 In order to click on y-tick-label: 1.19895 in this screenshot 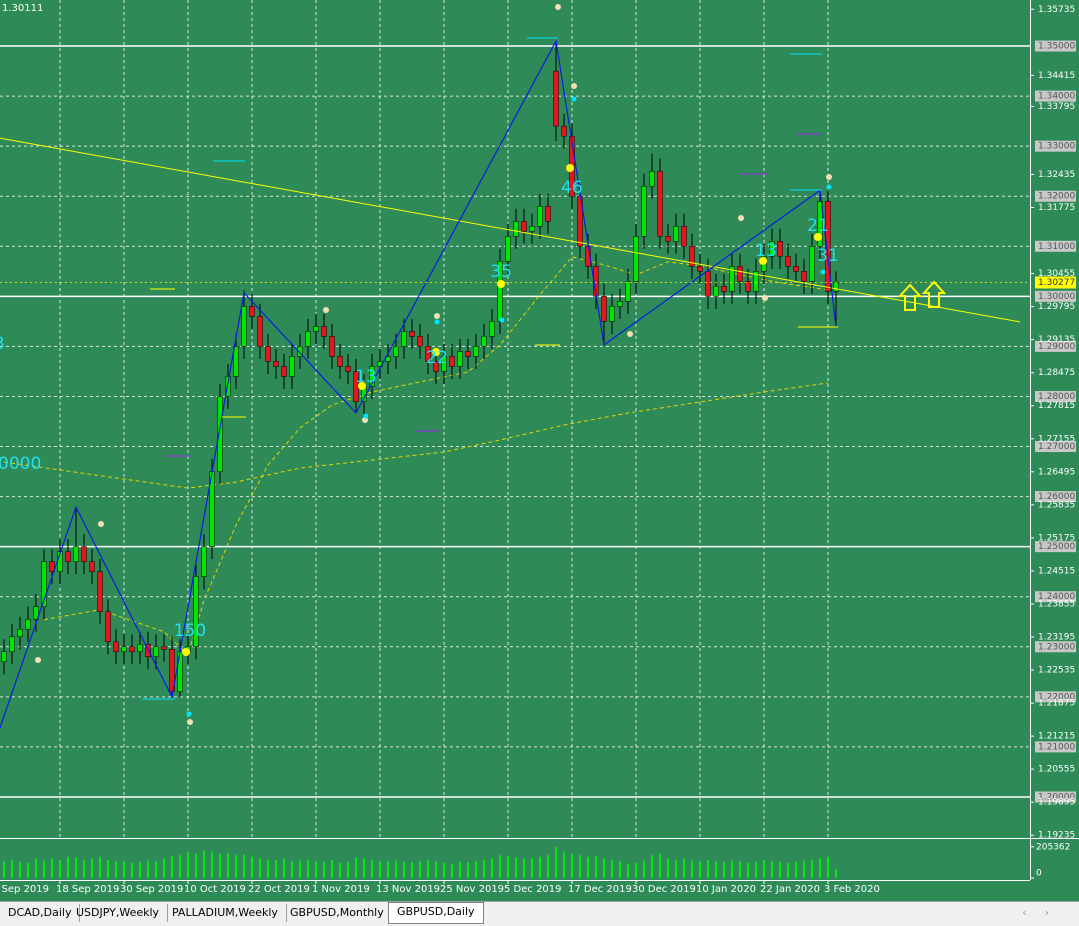, I will do `click(1056, 803)`.